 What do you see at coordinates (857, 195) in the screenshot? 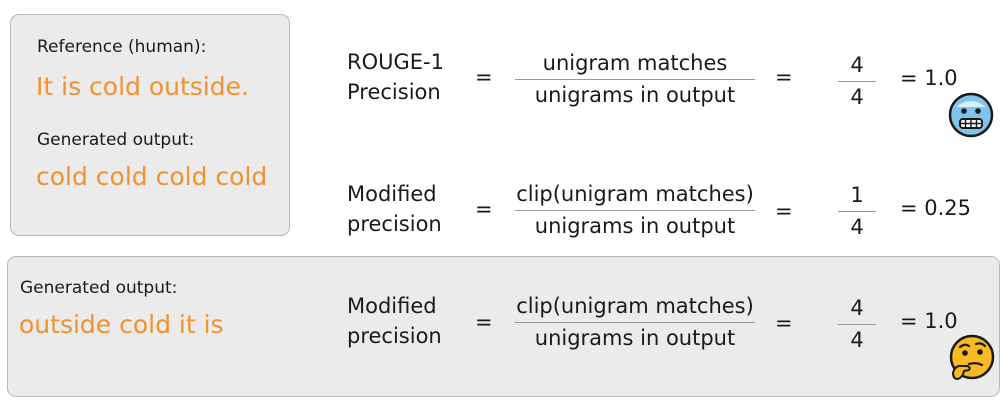
I see `value-numerator: 1` at bounding box center [857, 195].